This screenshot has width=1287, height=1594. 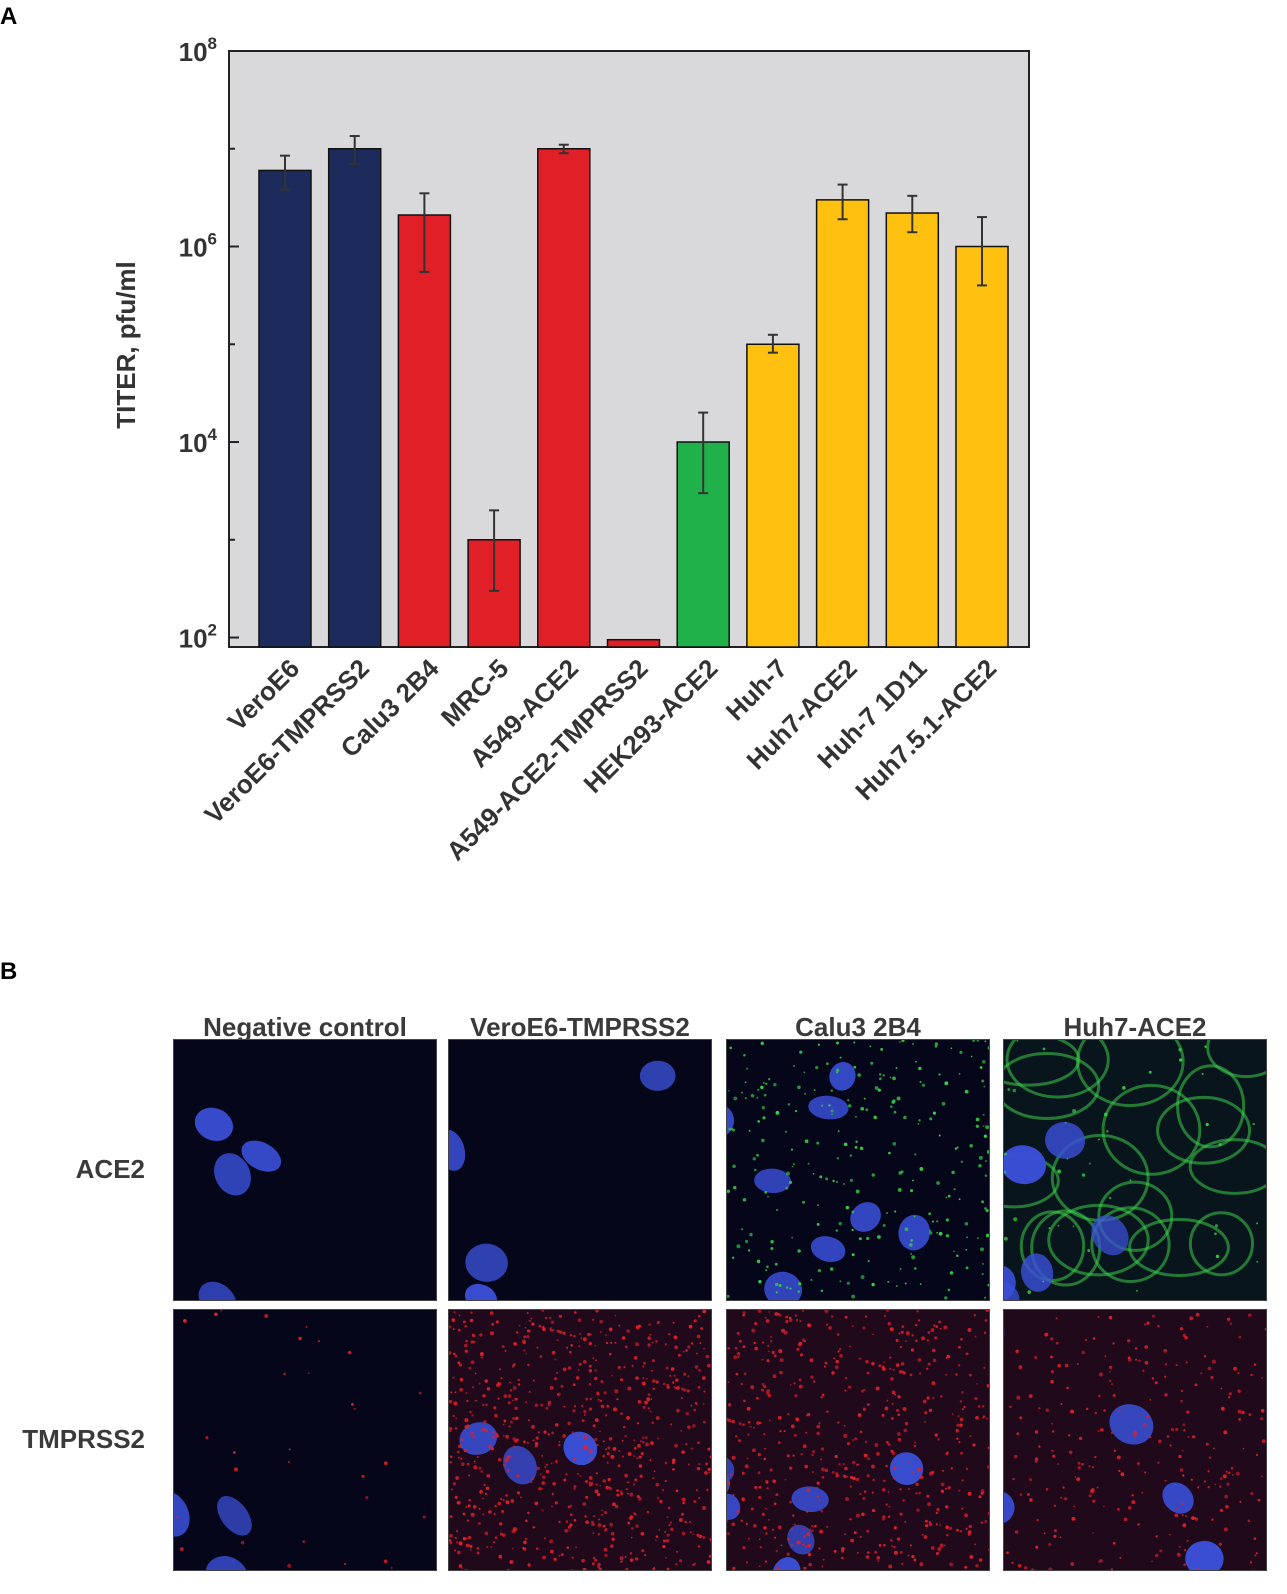 I want to click on row-label-1: TMPRSS2, so click(x=83, y=1439).